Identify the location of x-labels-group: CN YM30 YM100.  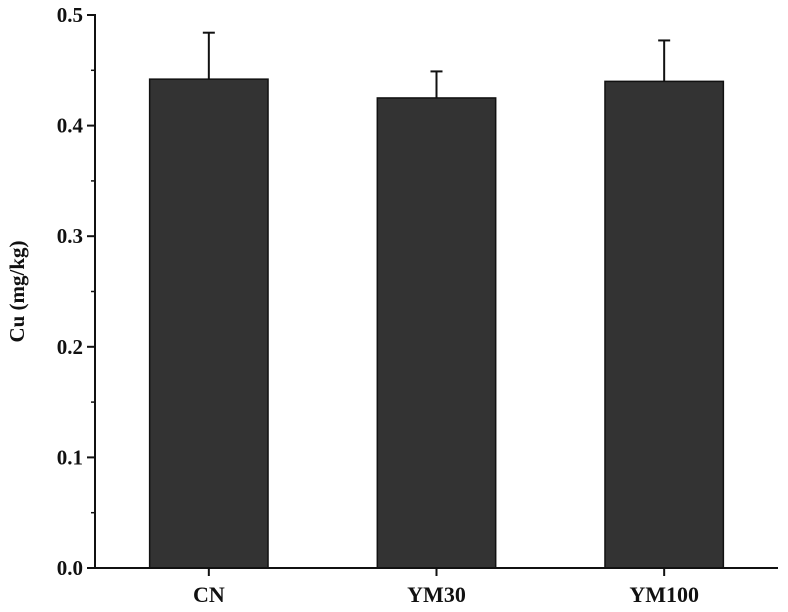
(446, 587).